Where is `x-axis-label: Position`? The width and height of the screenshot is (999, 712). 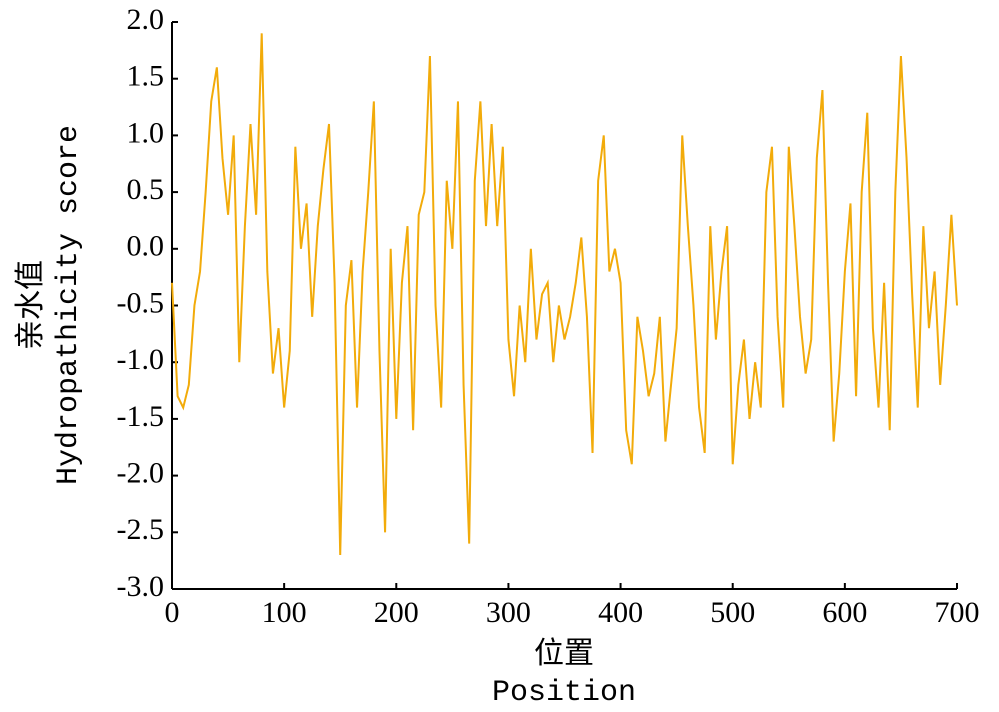 x-axis-label: Position is located at coordinates (564, 693).